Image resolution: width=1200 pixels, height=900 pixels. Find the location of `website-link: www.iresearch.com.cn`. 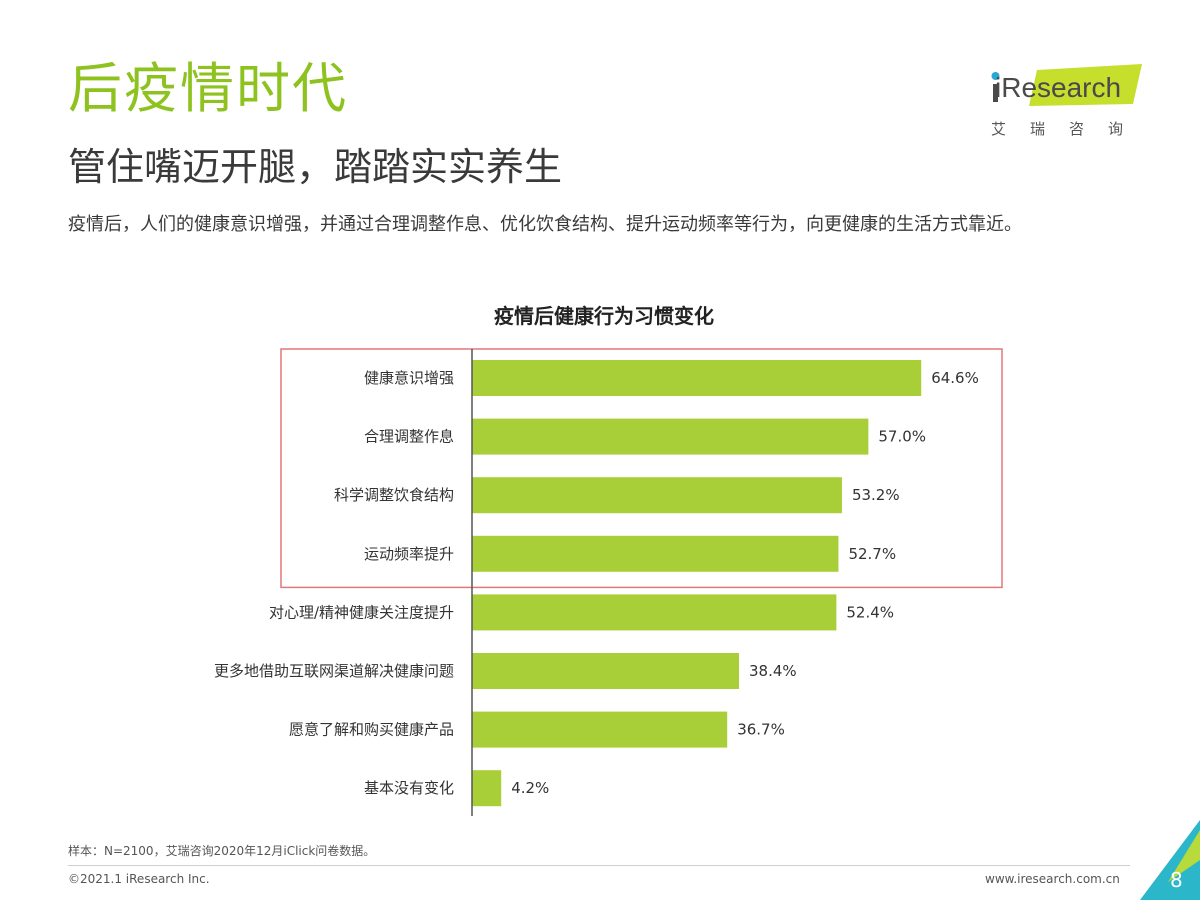

website-link: www.iresearch.com.cn is located at coordinates (1052, 879).